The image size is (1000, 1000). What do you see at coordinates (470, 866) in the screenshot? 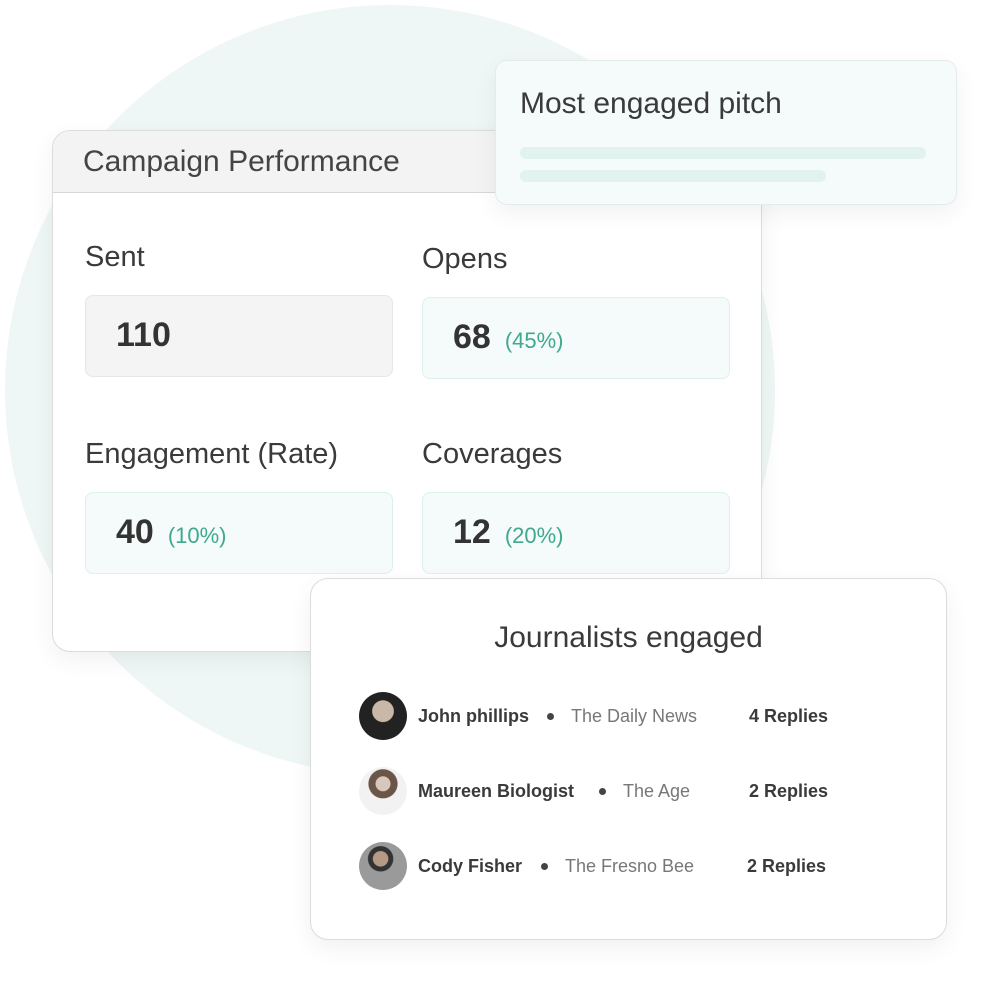
I see `journalist-name: Cody Fisher` at bounding box center [470, 866].